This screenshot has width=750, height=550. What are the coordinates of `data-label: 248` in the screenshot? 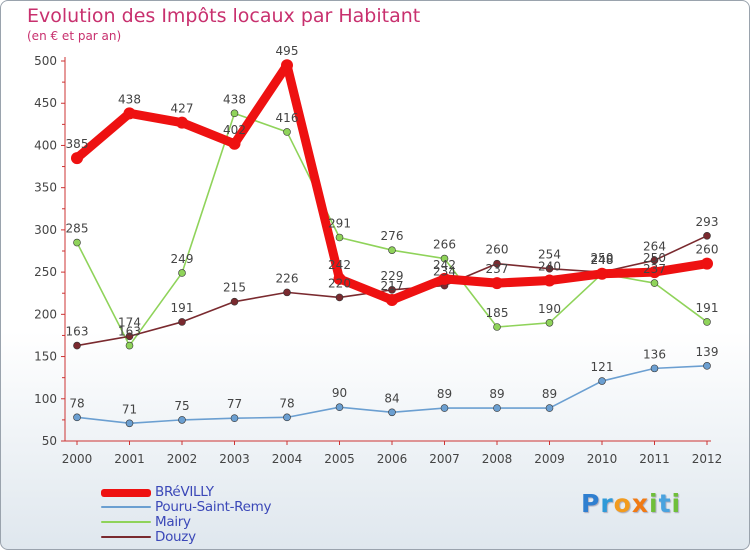 It's located at (602, 260).